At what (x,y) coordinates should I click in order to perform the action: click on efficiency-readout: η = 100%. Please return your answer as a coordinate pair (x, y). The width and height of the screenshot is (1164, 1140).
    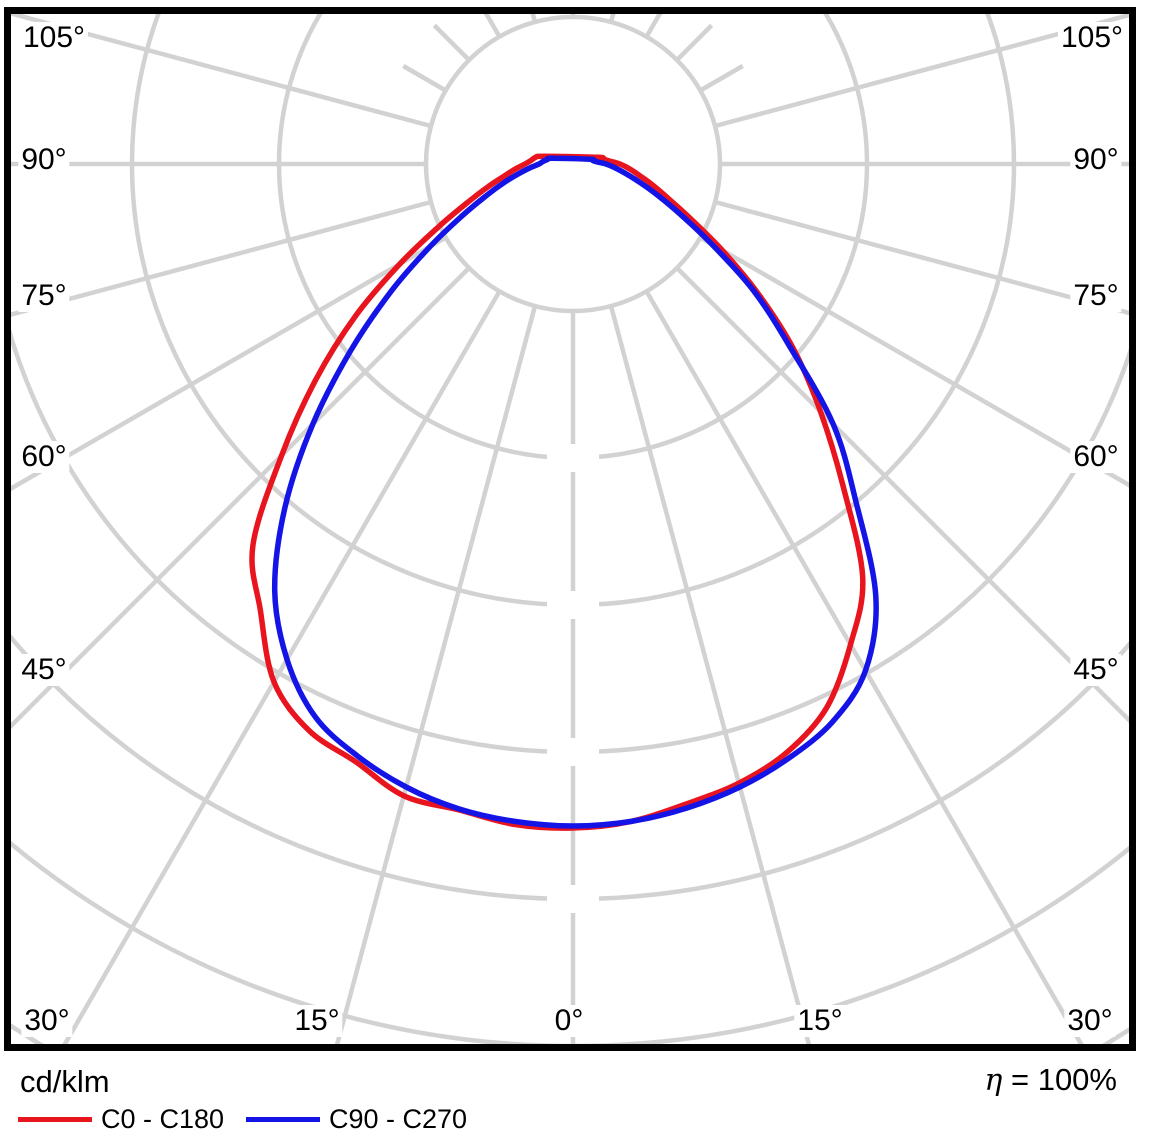
    Looking at the image, I should click on (1050, 1080).